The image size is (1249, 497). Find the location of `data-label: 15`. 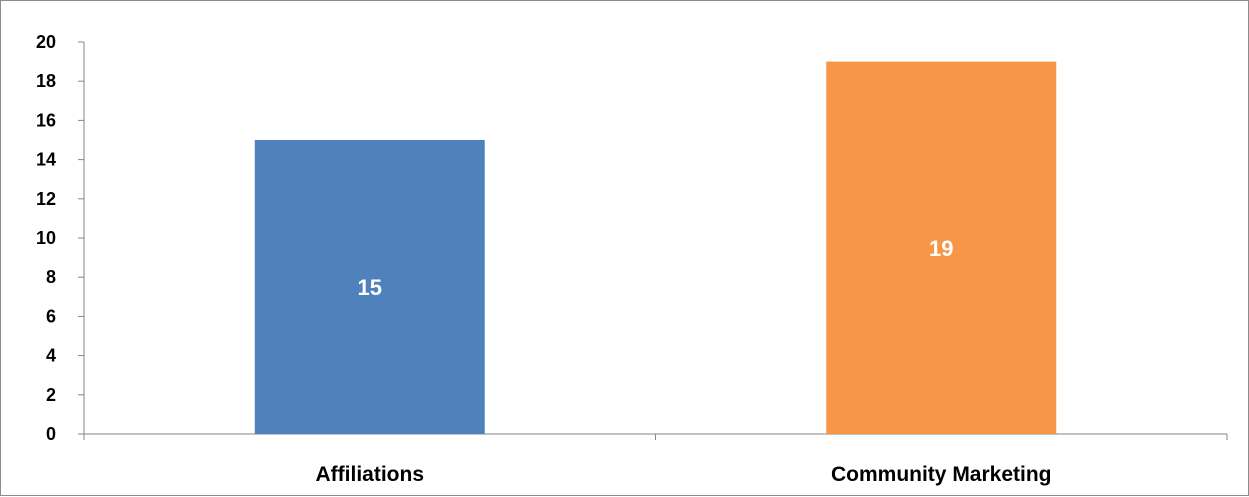

data-label: 15 is located at coordinates (370, 287).